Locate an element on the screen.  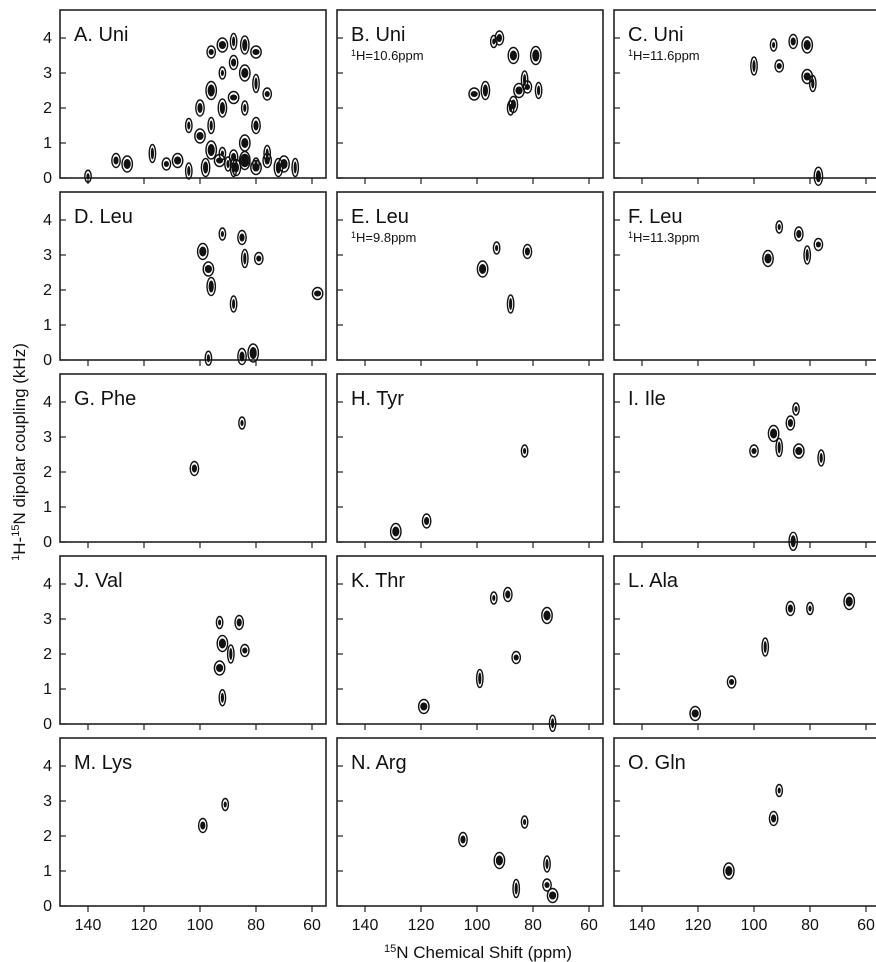
panel-title: H. Tyr is located at coordinates (377, 399).